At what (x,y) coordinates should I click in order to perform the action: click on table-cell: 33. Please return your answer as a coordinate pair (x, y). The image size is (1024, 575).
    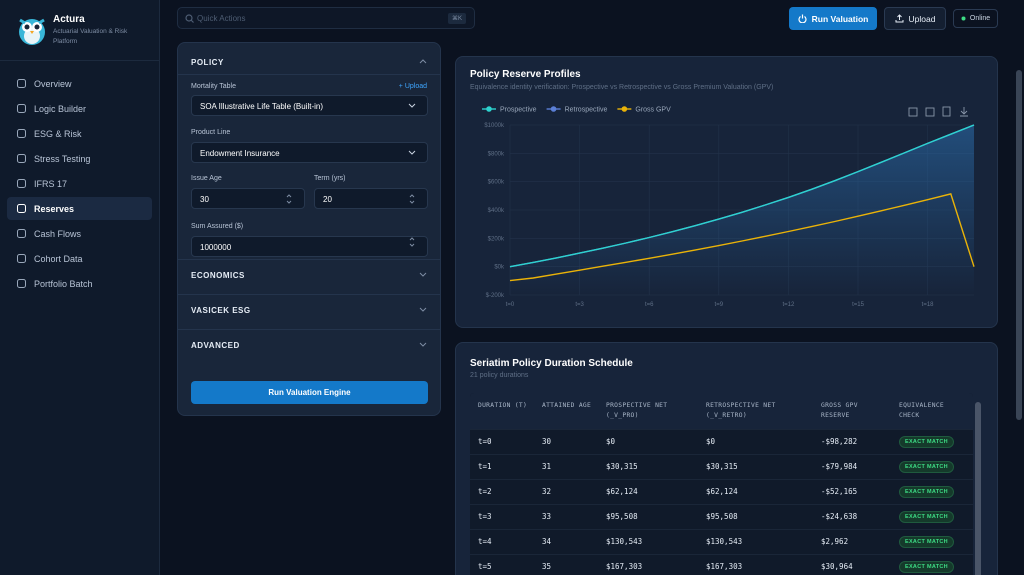
    Looking at the image, I should click on (547, 516).